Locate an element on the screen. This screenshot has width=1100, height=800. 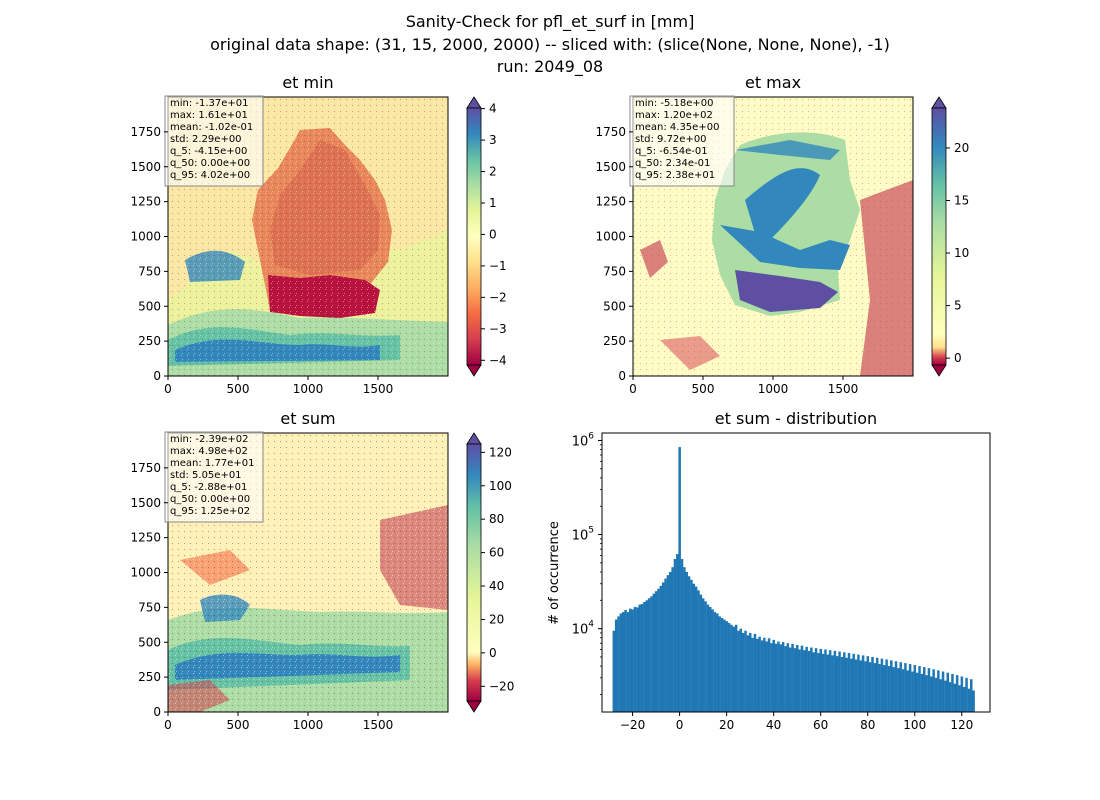
stat-line: min: -5.18e+00 is located at coordinates (674, 103).